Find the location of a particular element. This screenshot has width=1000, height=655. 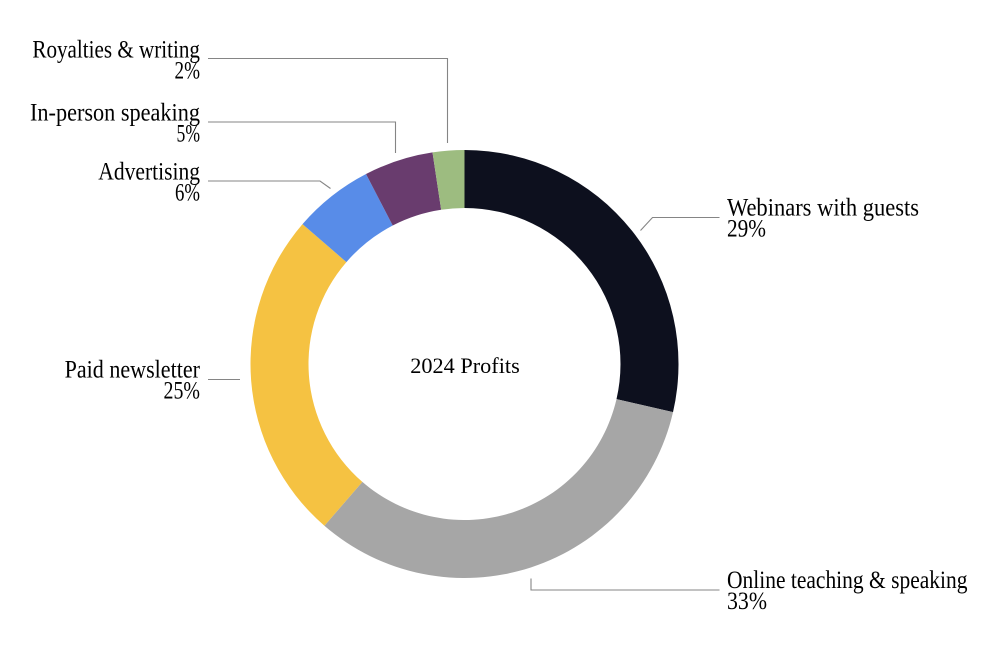

svg-text: 2% is located at coordinates (188, 71).